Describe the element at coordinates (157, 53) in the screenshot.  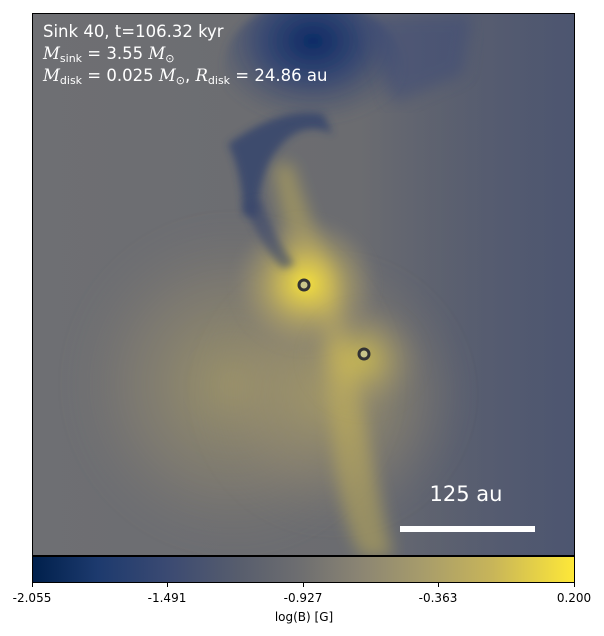
I see `msink-unit-symbol: M` at that location.